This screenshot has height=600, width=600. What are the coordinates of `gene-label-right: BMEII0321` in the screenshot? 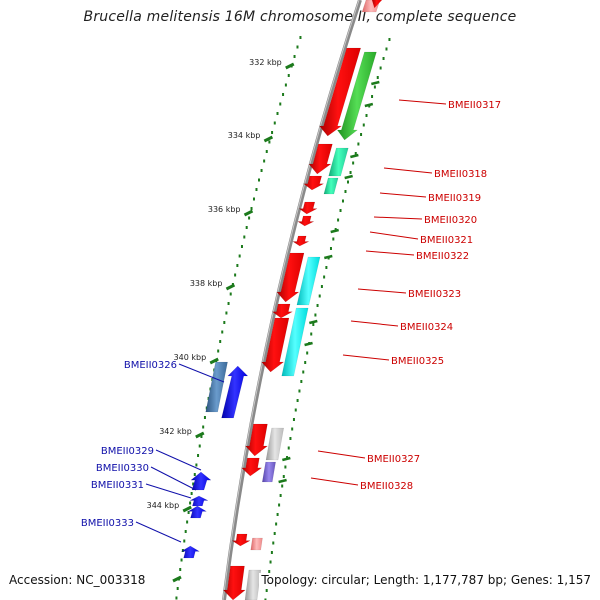 It's located at (446, 240).